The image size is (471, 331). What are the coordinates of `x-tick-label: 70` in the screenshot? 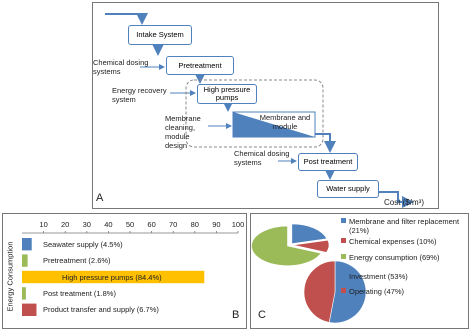 It's located at (173, 224).